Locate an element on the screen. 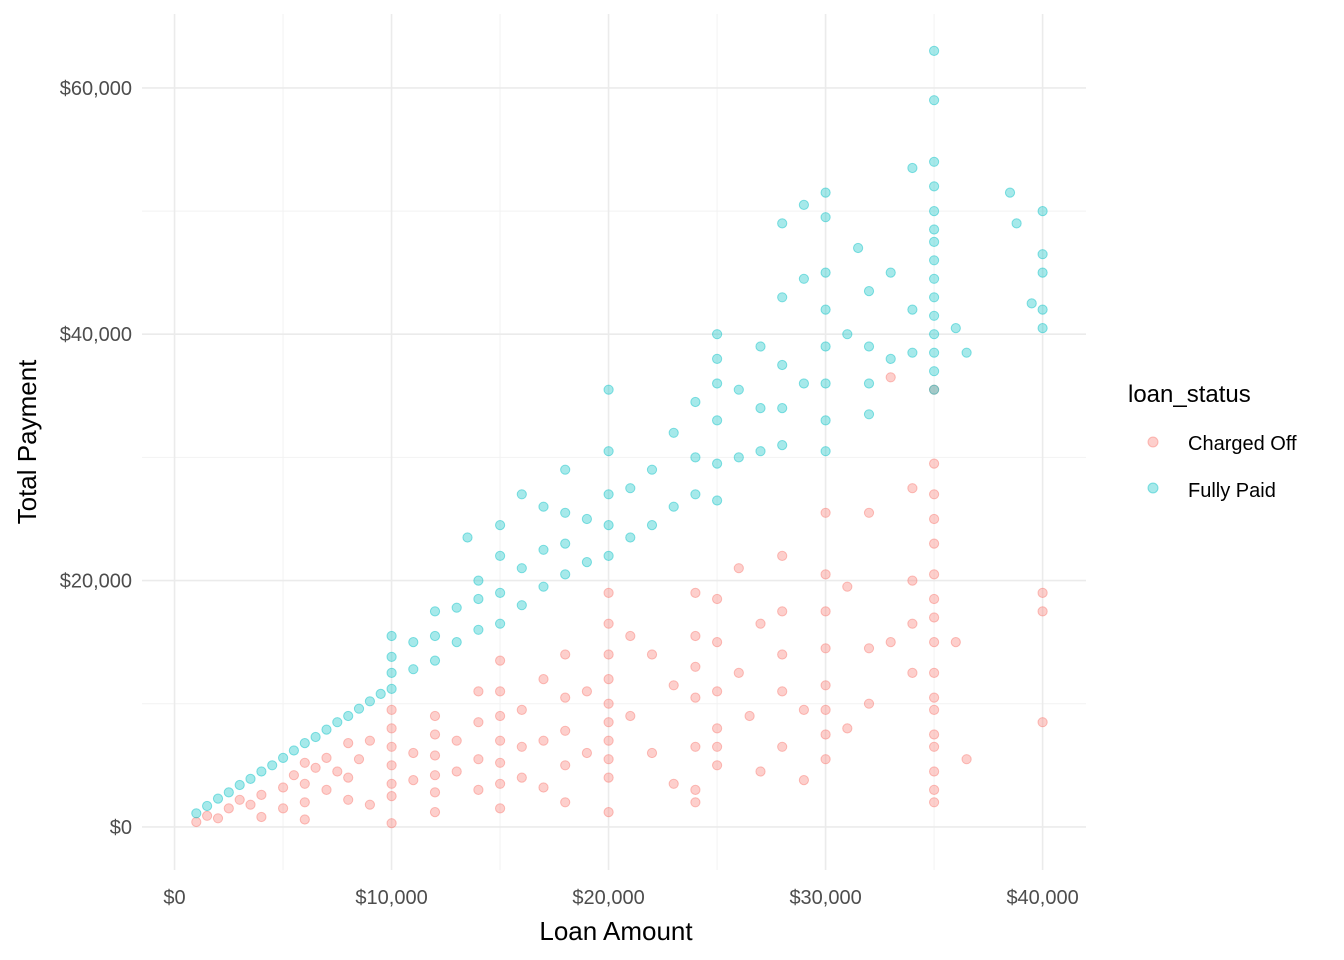 The image size is (1344, 960). y-tick-label: $20,000 is located at coordinates (96, 582).